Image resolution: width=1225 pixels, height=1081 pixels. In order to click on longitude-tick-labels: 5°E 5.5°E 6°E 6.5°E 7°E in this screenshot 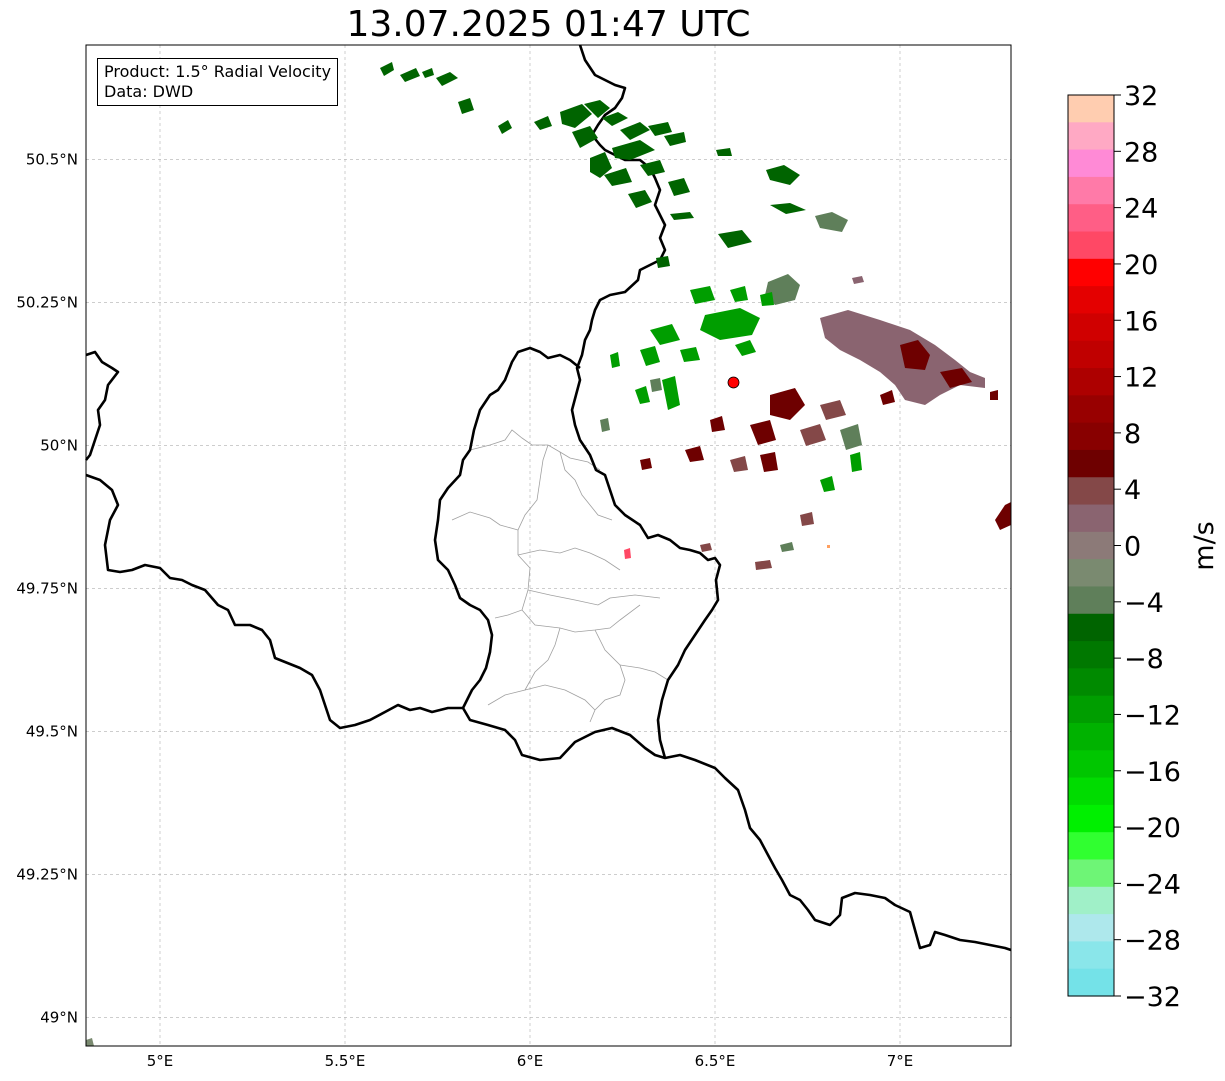, I will do `click(530, 1061)`.